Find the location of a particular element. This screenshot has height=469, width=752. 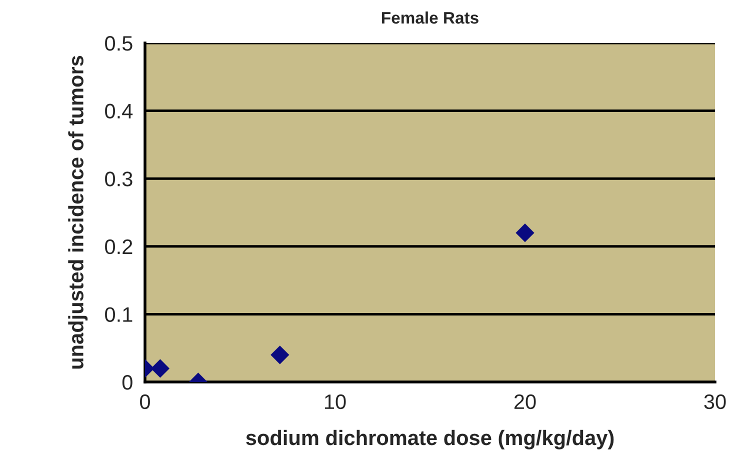

y-tick-label: 0 is located at coordinates (127, 382).